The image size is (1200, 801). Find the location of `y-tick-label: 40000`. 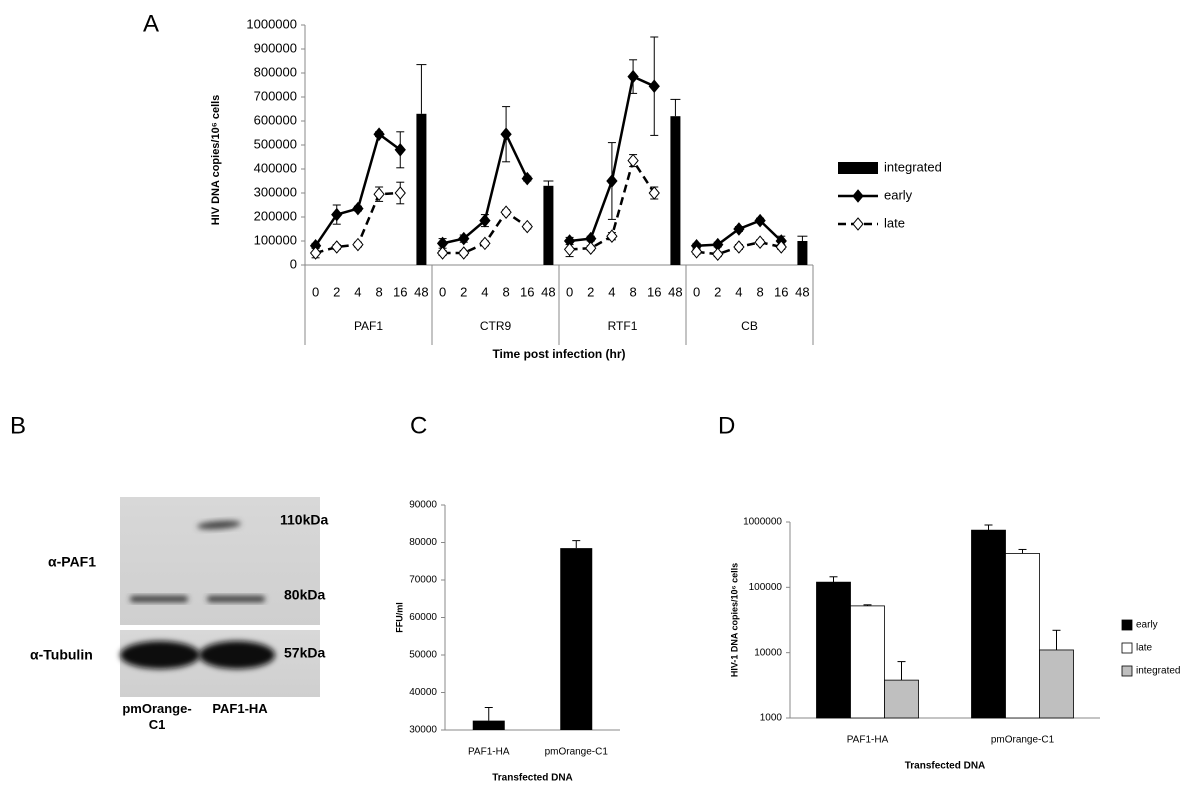

y-tick-label: 40000 is located at coordinates (423, 692).